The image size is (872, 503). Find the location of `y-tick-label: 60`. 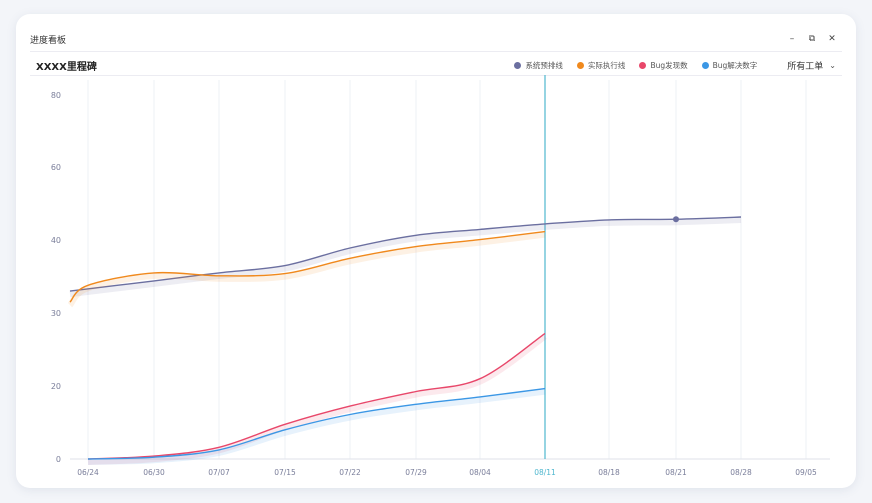

y-tick-label: 60 is located at coordinates (56, 167).